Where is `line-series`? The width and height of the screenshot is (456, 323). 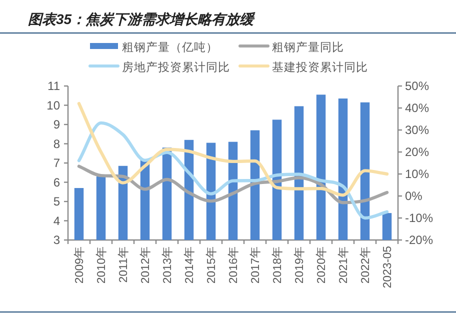
line-series is located at coordinates (233, 184).